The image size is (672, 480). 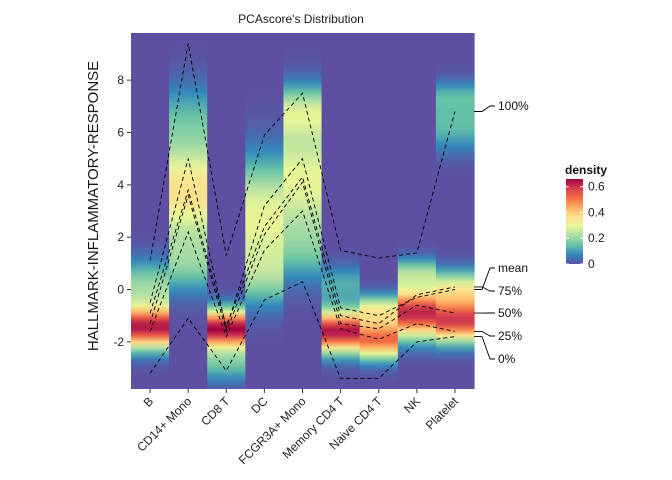 I want to click on y-tick-label: 4, so click(x=120, y=185).